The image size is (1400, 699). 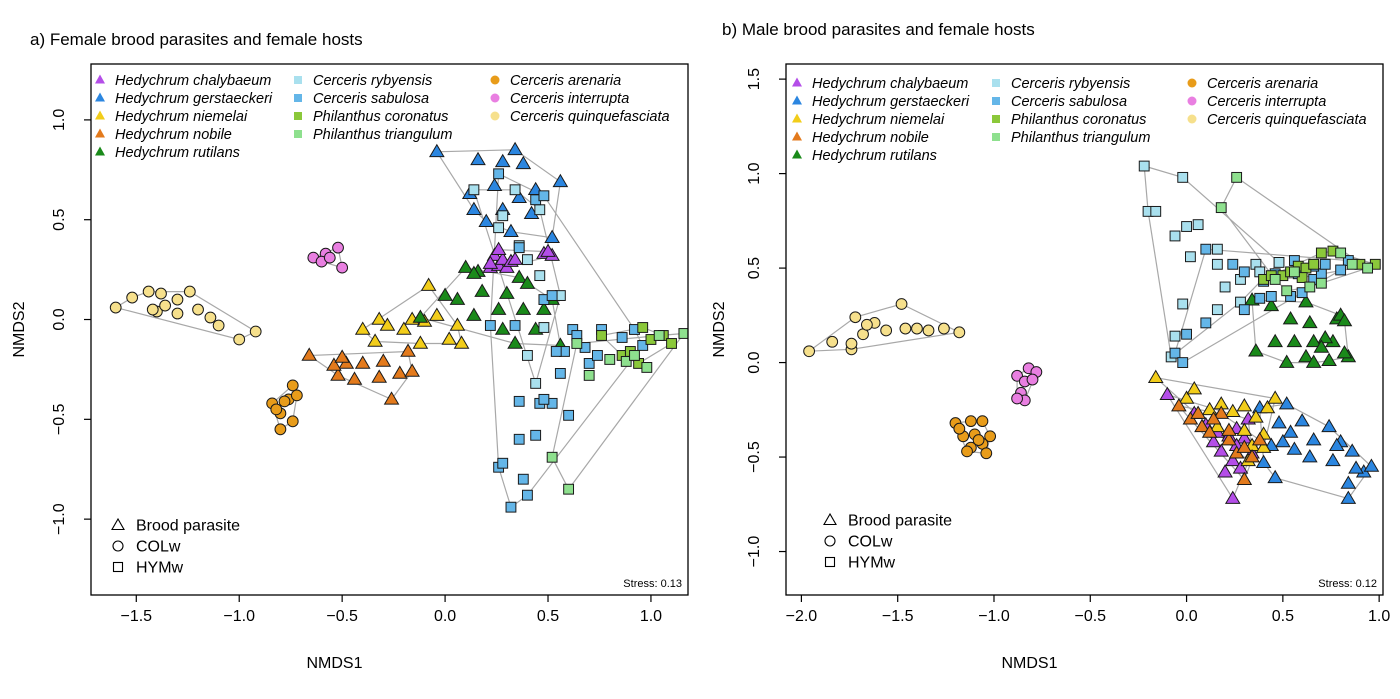 What do you see at coordinates (651, 616) in the screenshot?
I see `x-tick-label: 1.0` at bounding box center [651, 616].